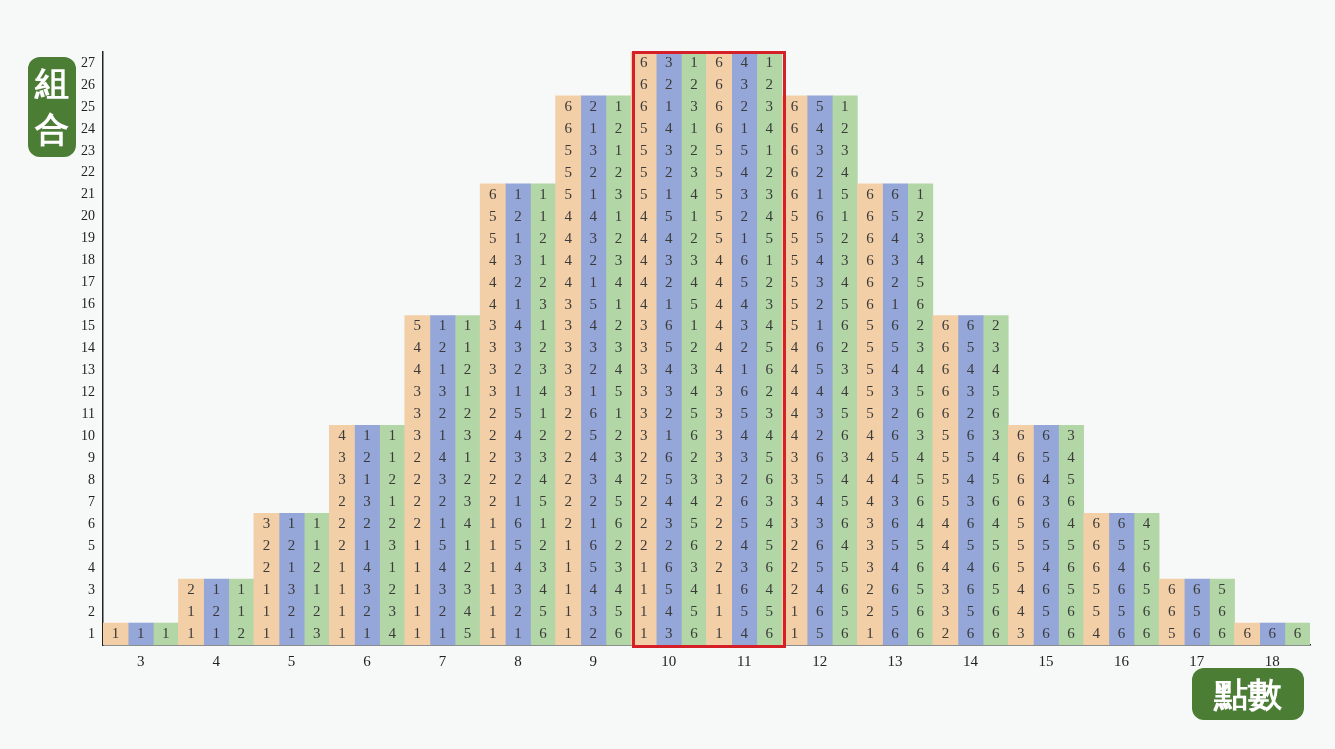 The width and height of the screenshot is (1335, 749). Describe the element at coordinates (820, 589) in the screenshot. I see `annotation: 2 4 6` at that location.